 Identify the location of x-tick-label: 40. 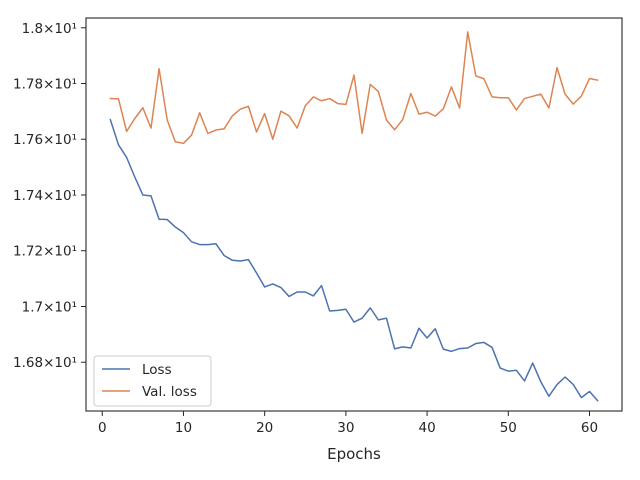
(426, 428).